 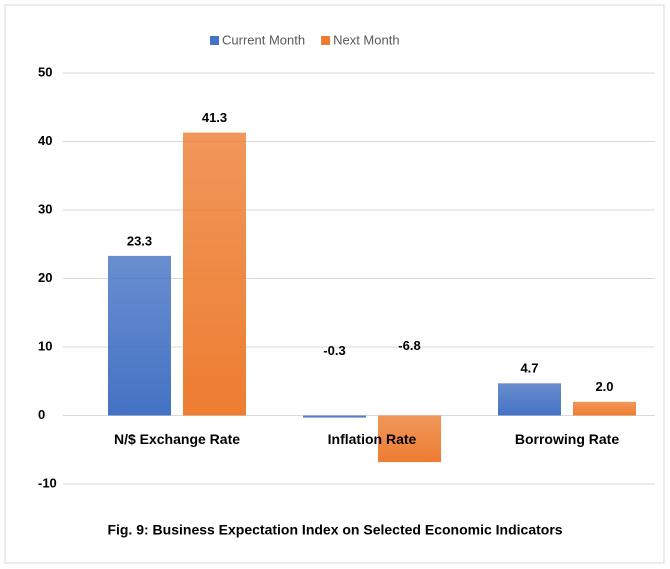 I want to click on y-tick-label: 20, so click(x=45, y=277).